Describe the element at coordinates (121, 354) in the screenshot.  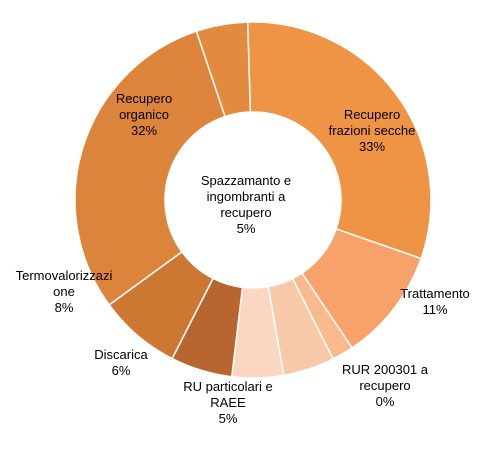
I see `slice-label-line: Discarica` at that location.